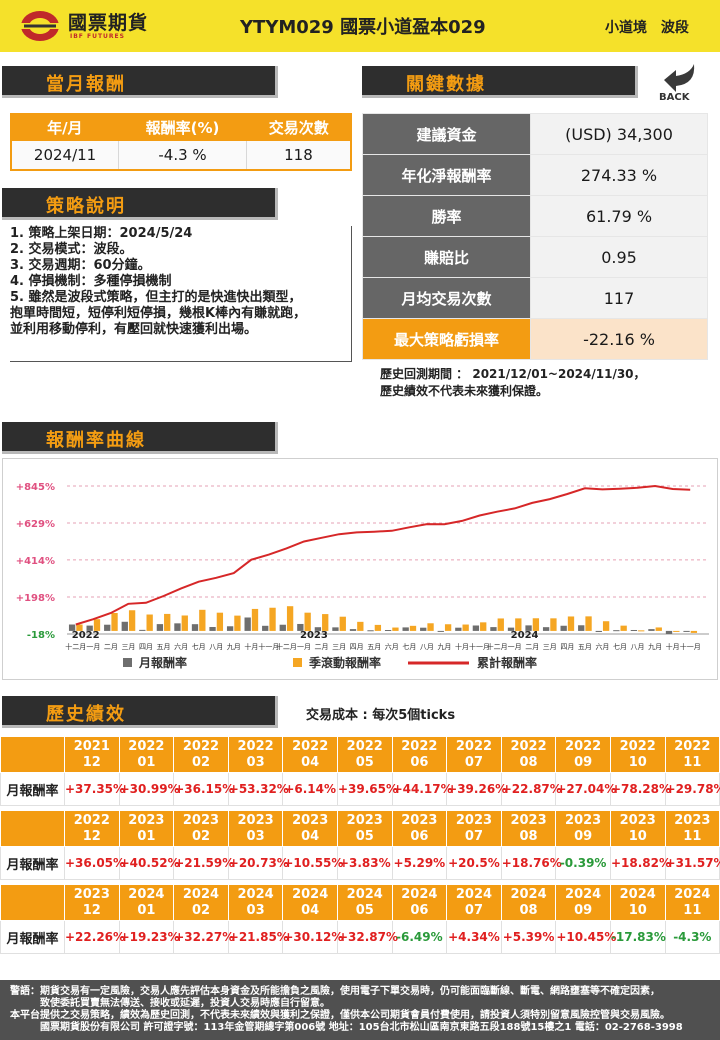 The image size is (720, 1040). I want to click on note-line: 歷史績效不代表未來獲利保證。, so click(464, 391).